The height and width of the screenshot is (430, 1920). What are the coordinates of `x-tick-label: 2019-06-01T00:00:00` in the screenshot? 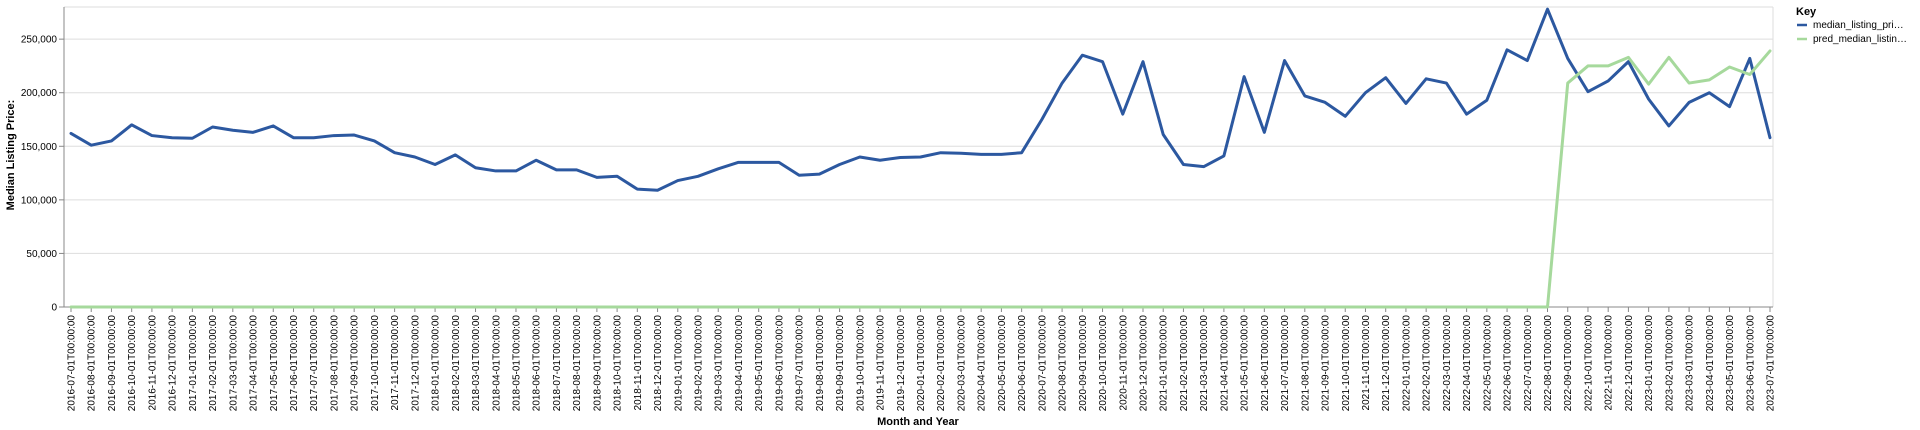 It's located at (779, 363).